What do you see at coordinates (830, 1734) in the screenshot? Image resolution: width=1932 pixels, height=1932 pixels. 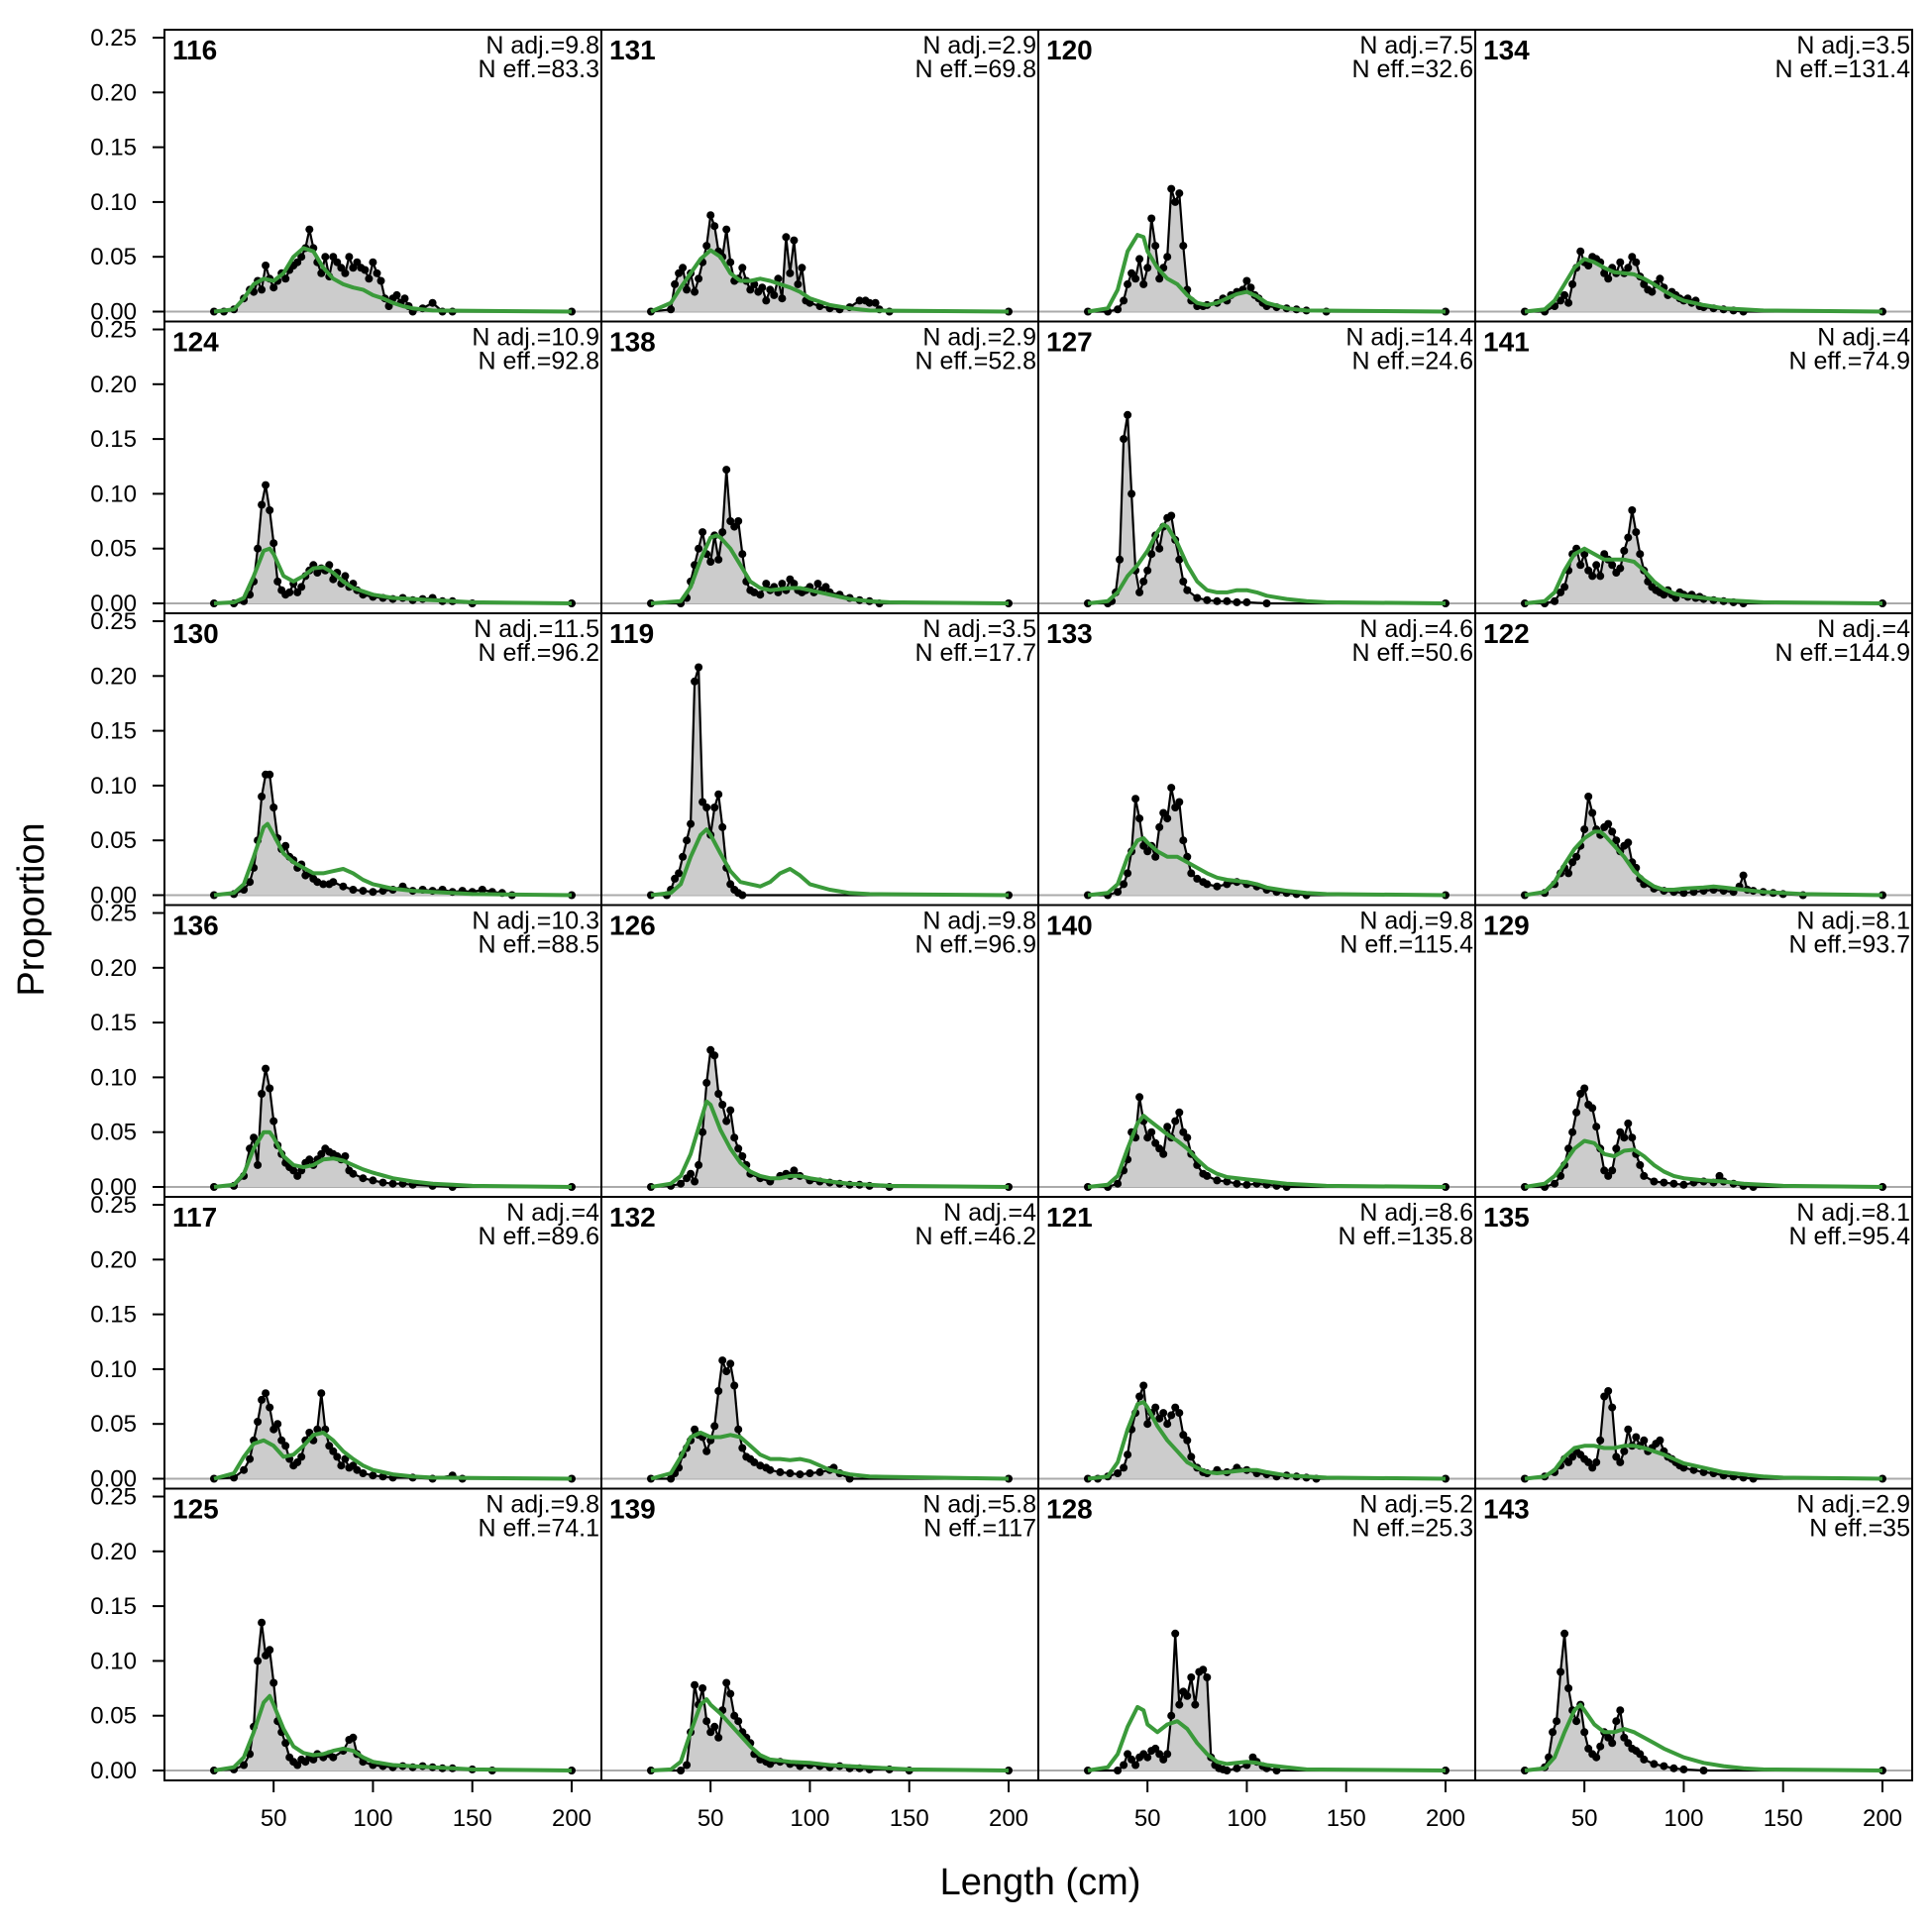 I see `expected-line` at bounding box center [830, 1734].